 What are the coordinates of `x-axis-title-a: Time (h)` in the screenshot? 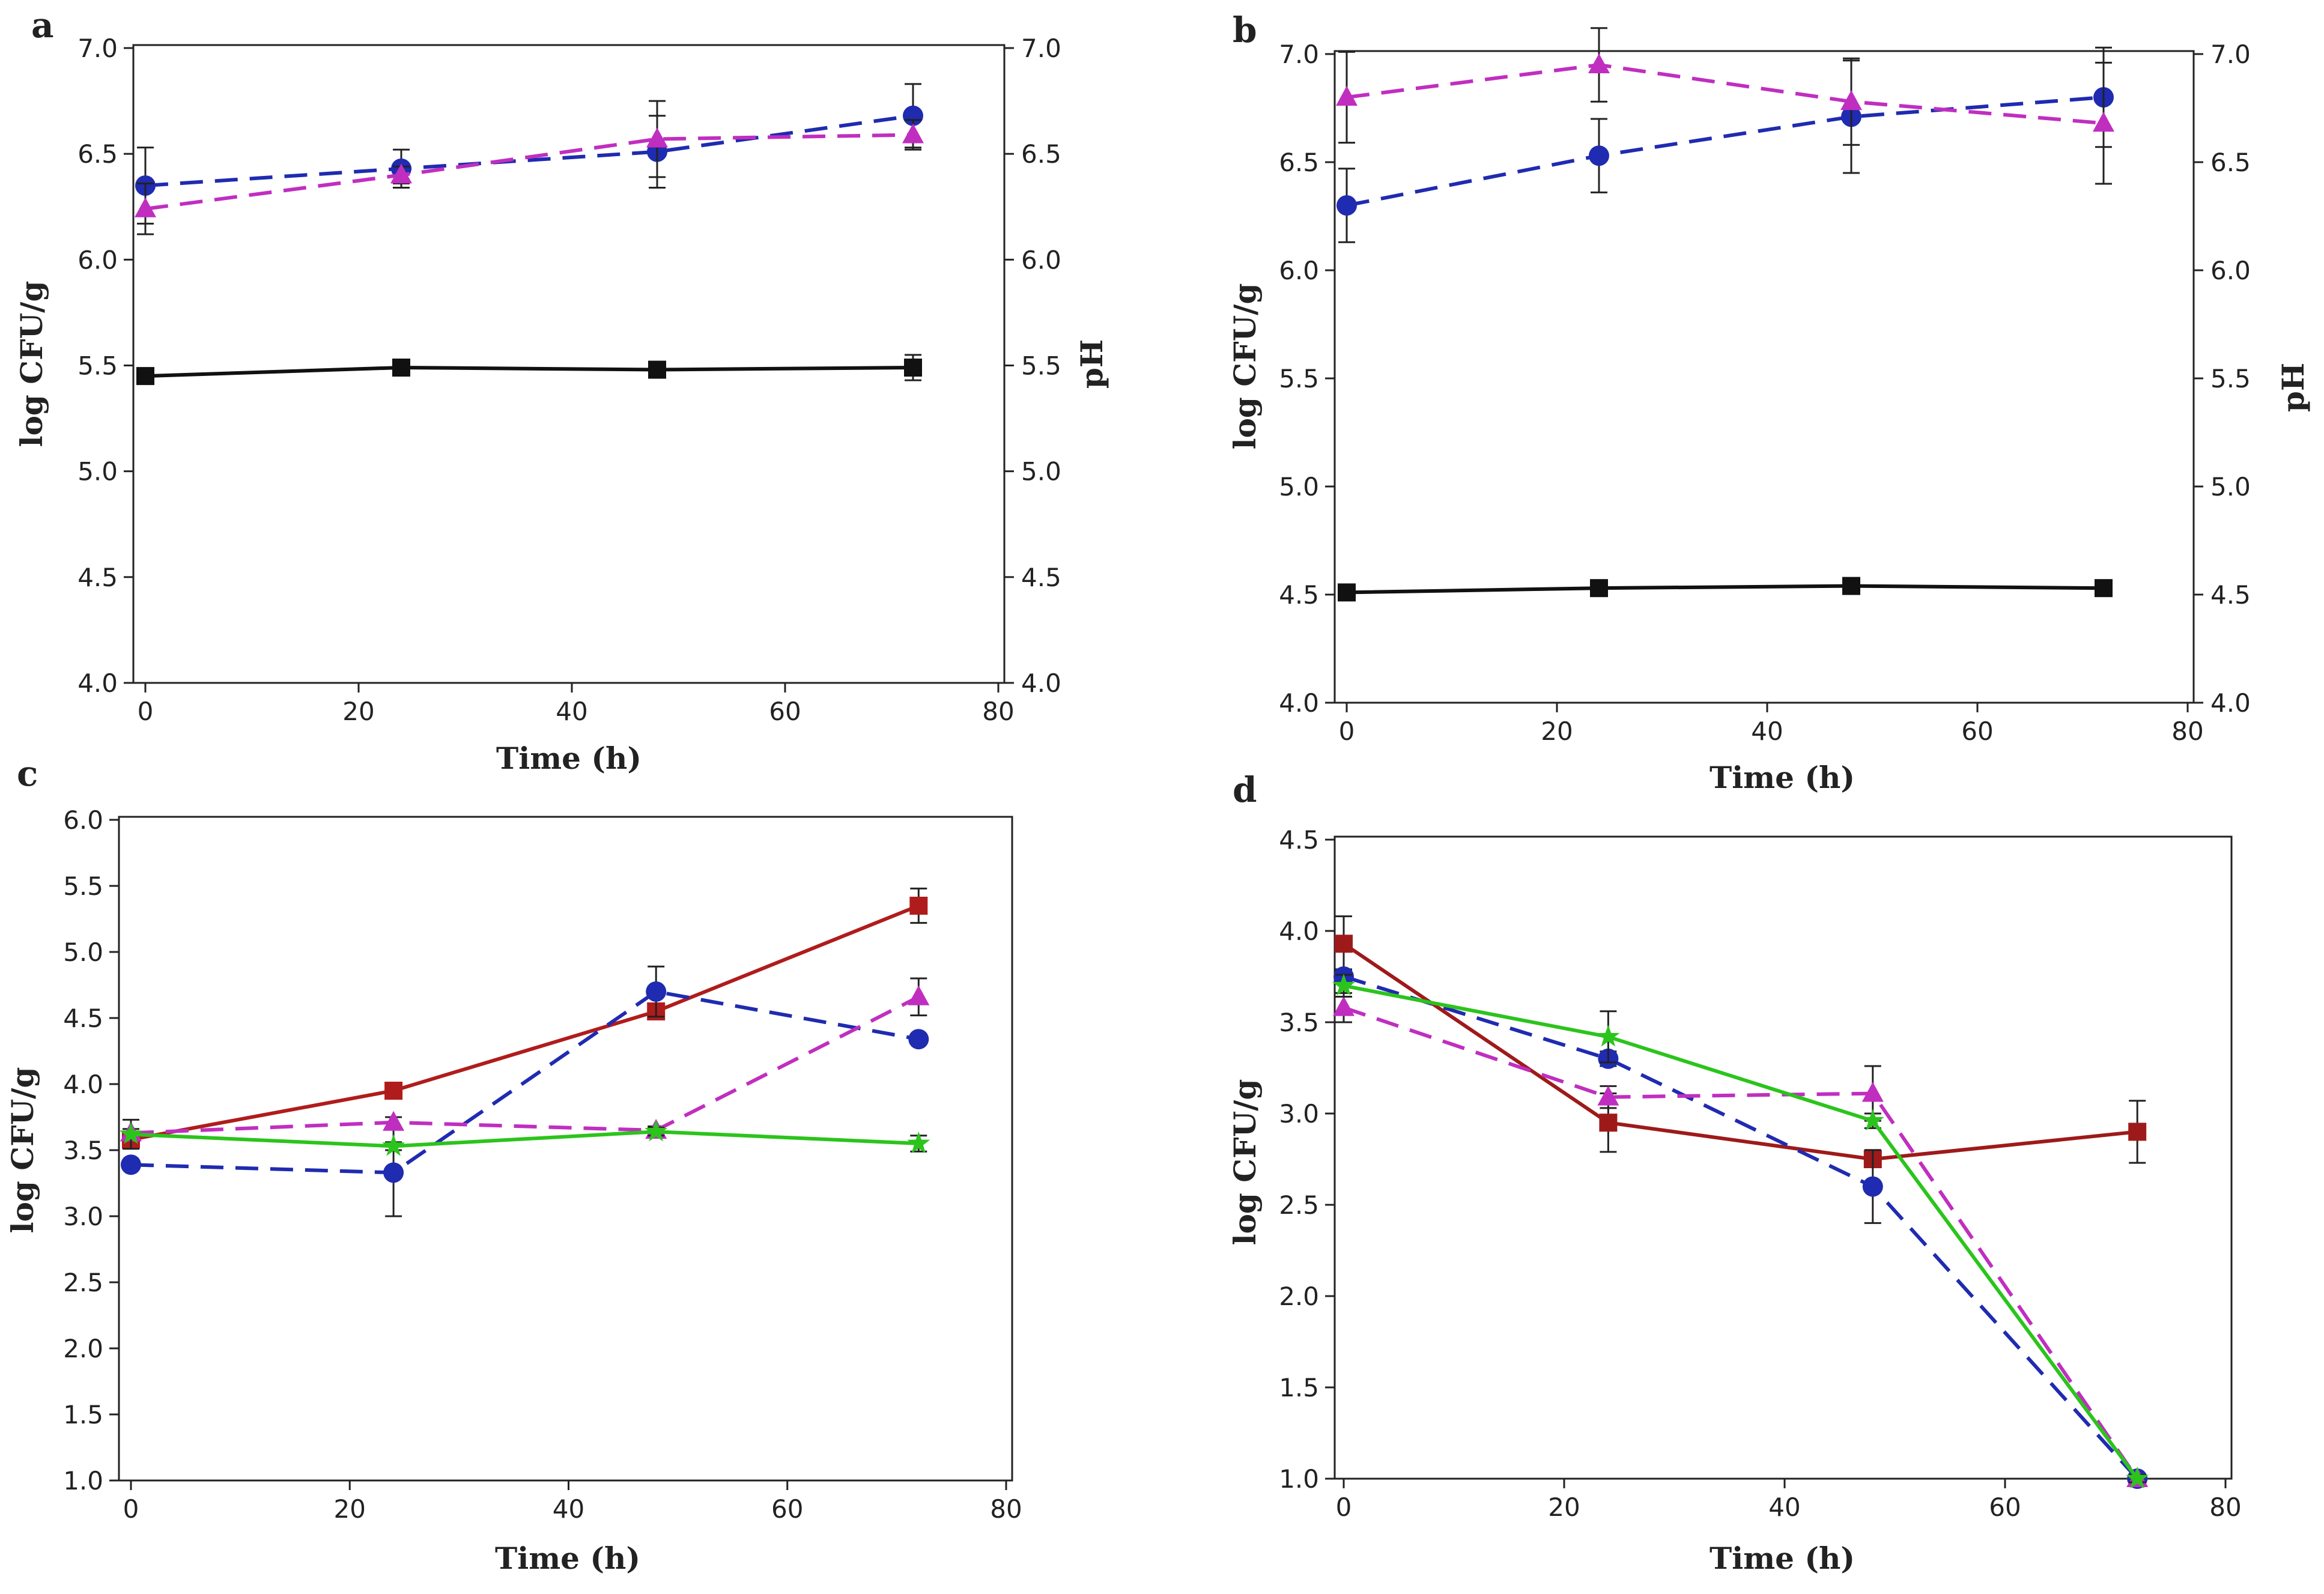 It's located at (569, 758).